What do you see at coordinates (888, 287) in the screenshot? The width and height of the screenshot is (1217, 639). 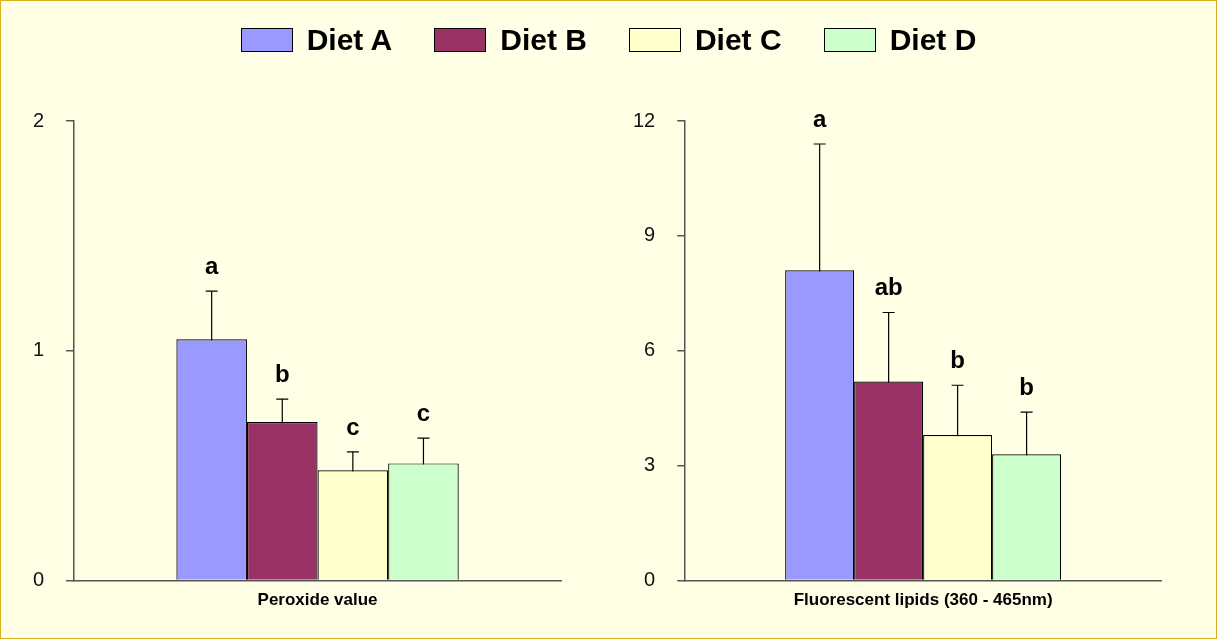 I see `annotation: ab` at bounding box center [888, 287].